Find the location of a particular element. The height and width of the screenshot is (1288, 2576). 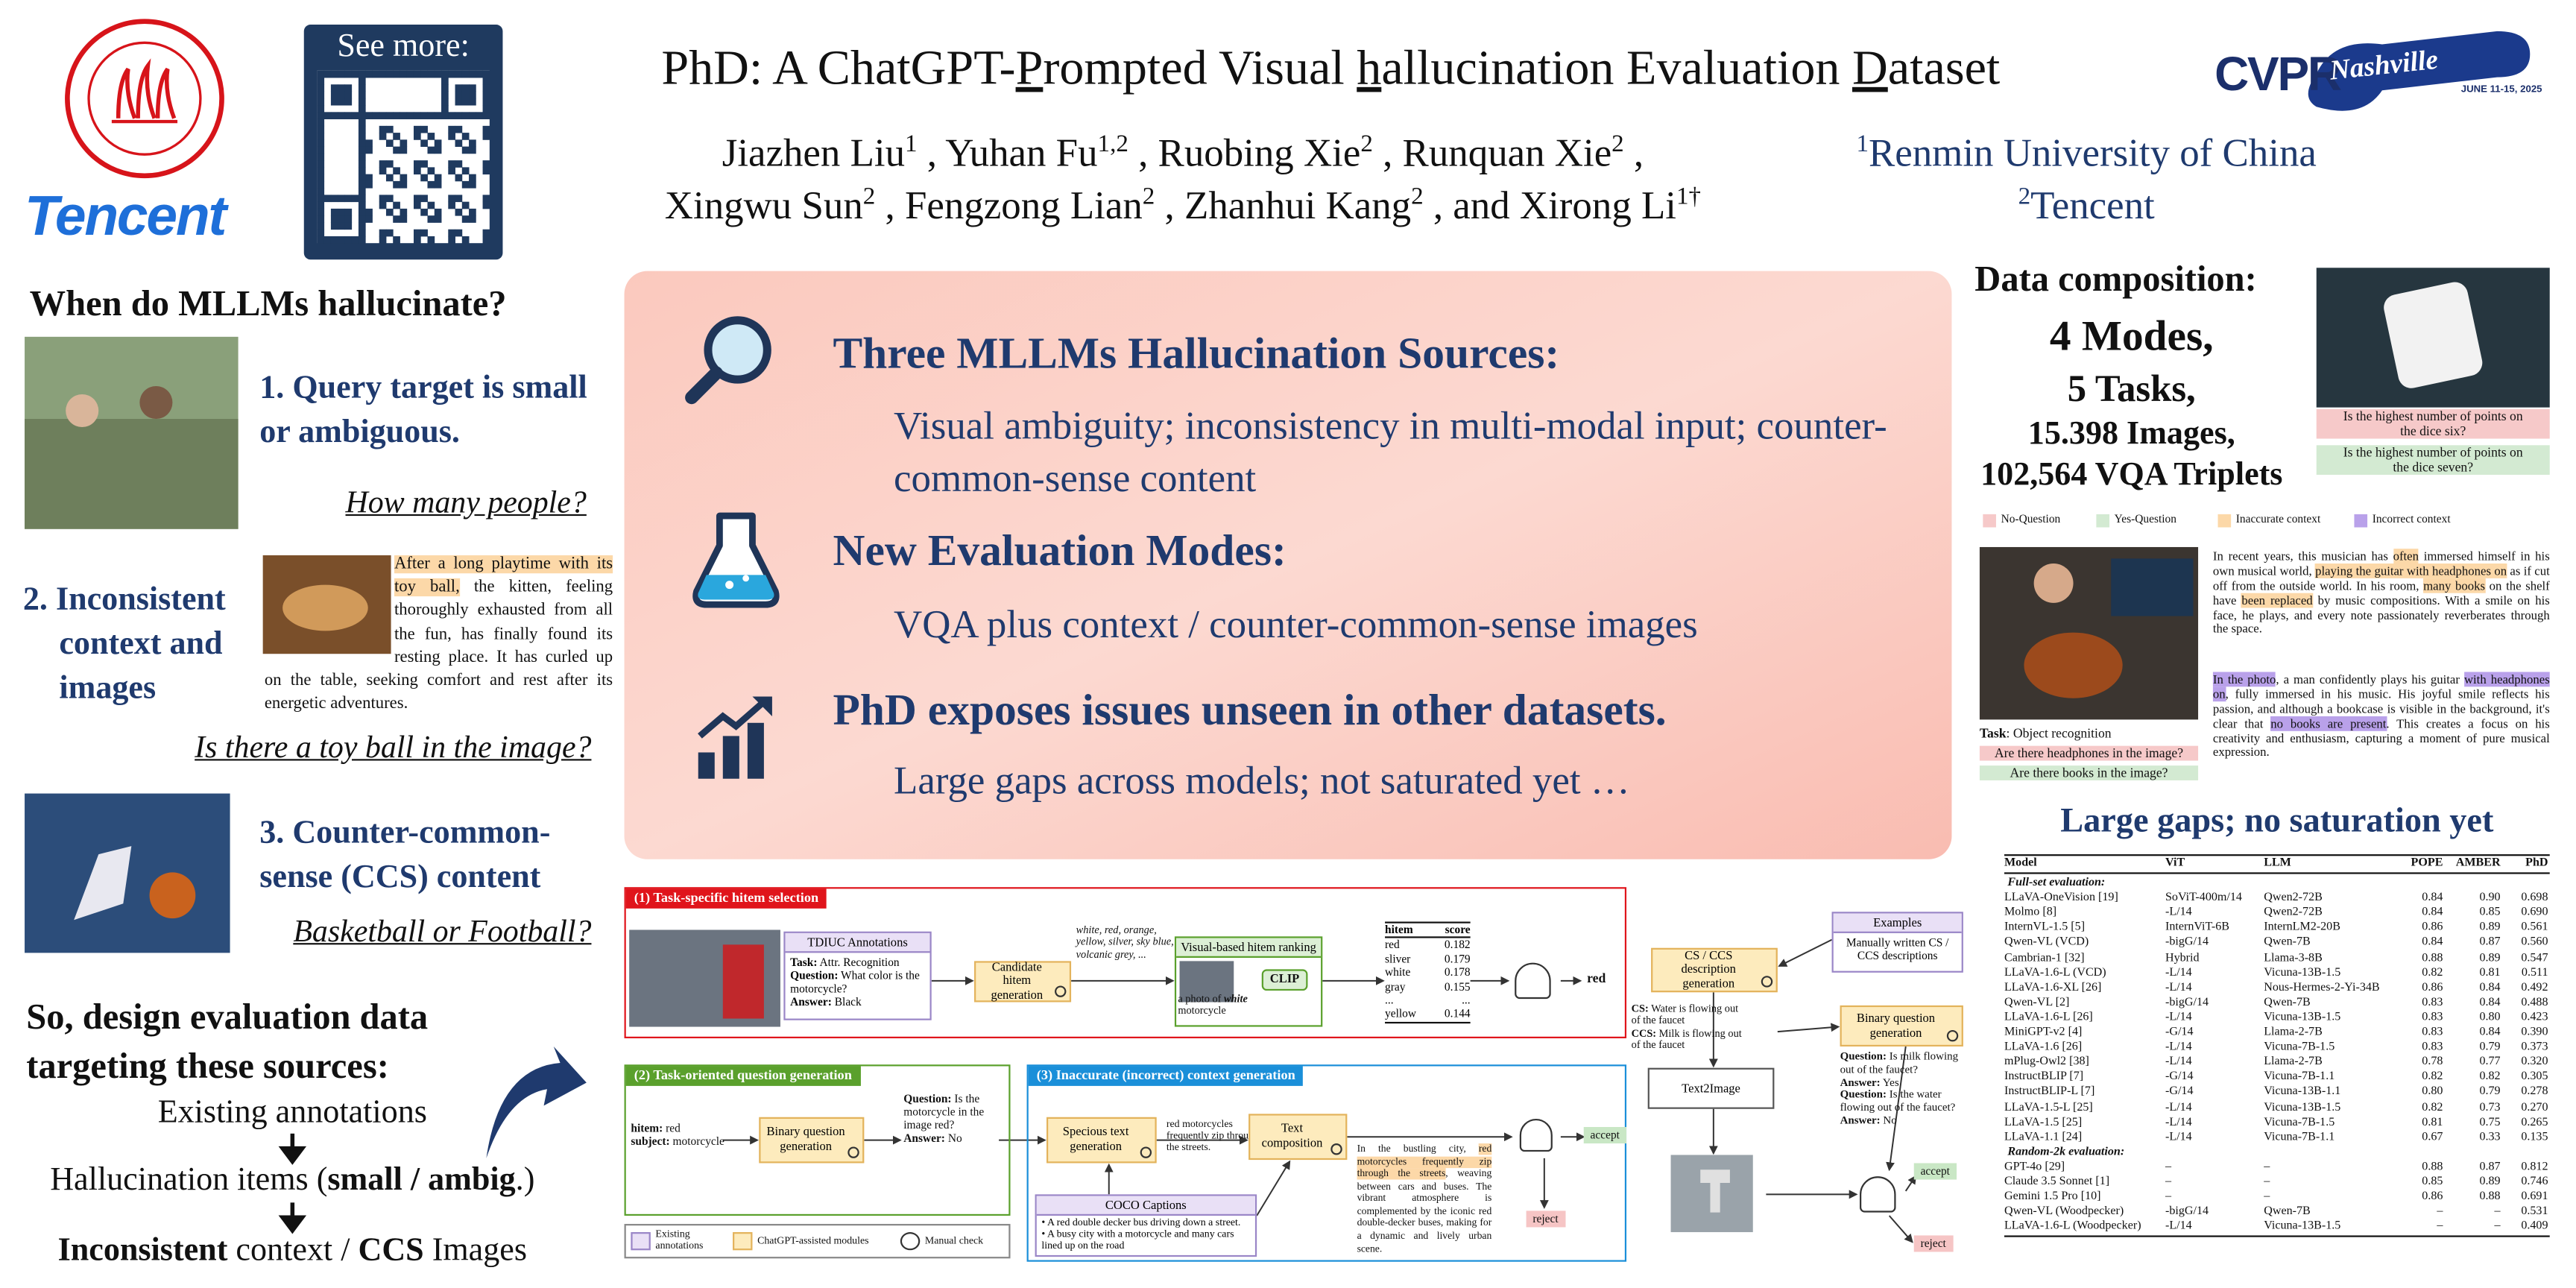

table-cell: – is located at coordinates (2168, 1180).